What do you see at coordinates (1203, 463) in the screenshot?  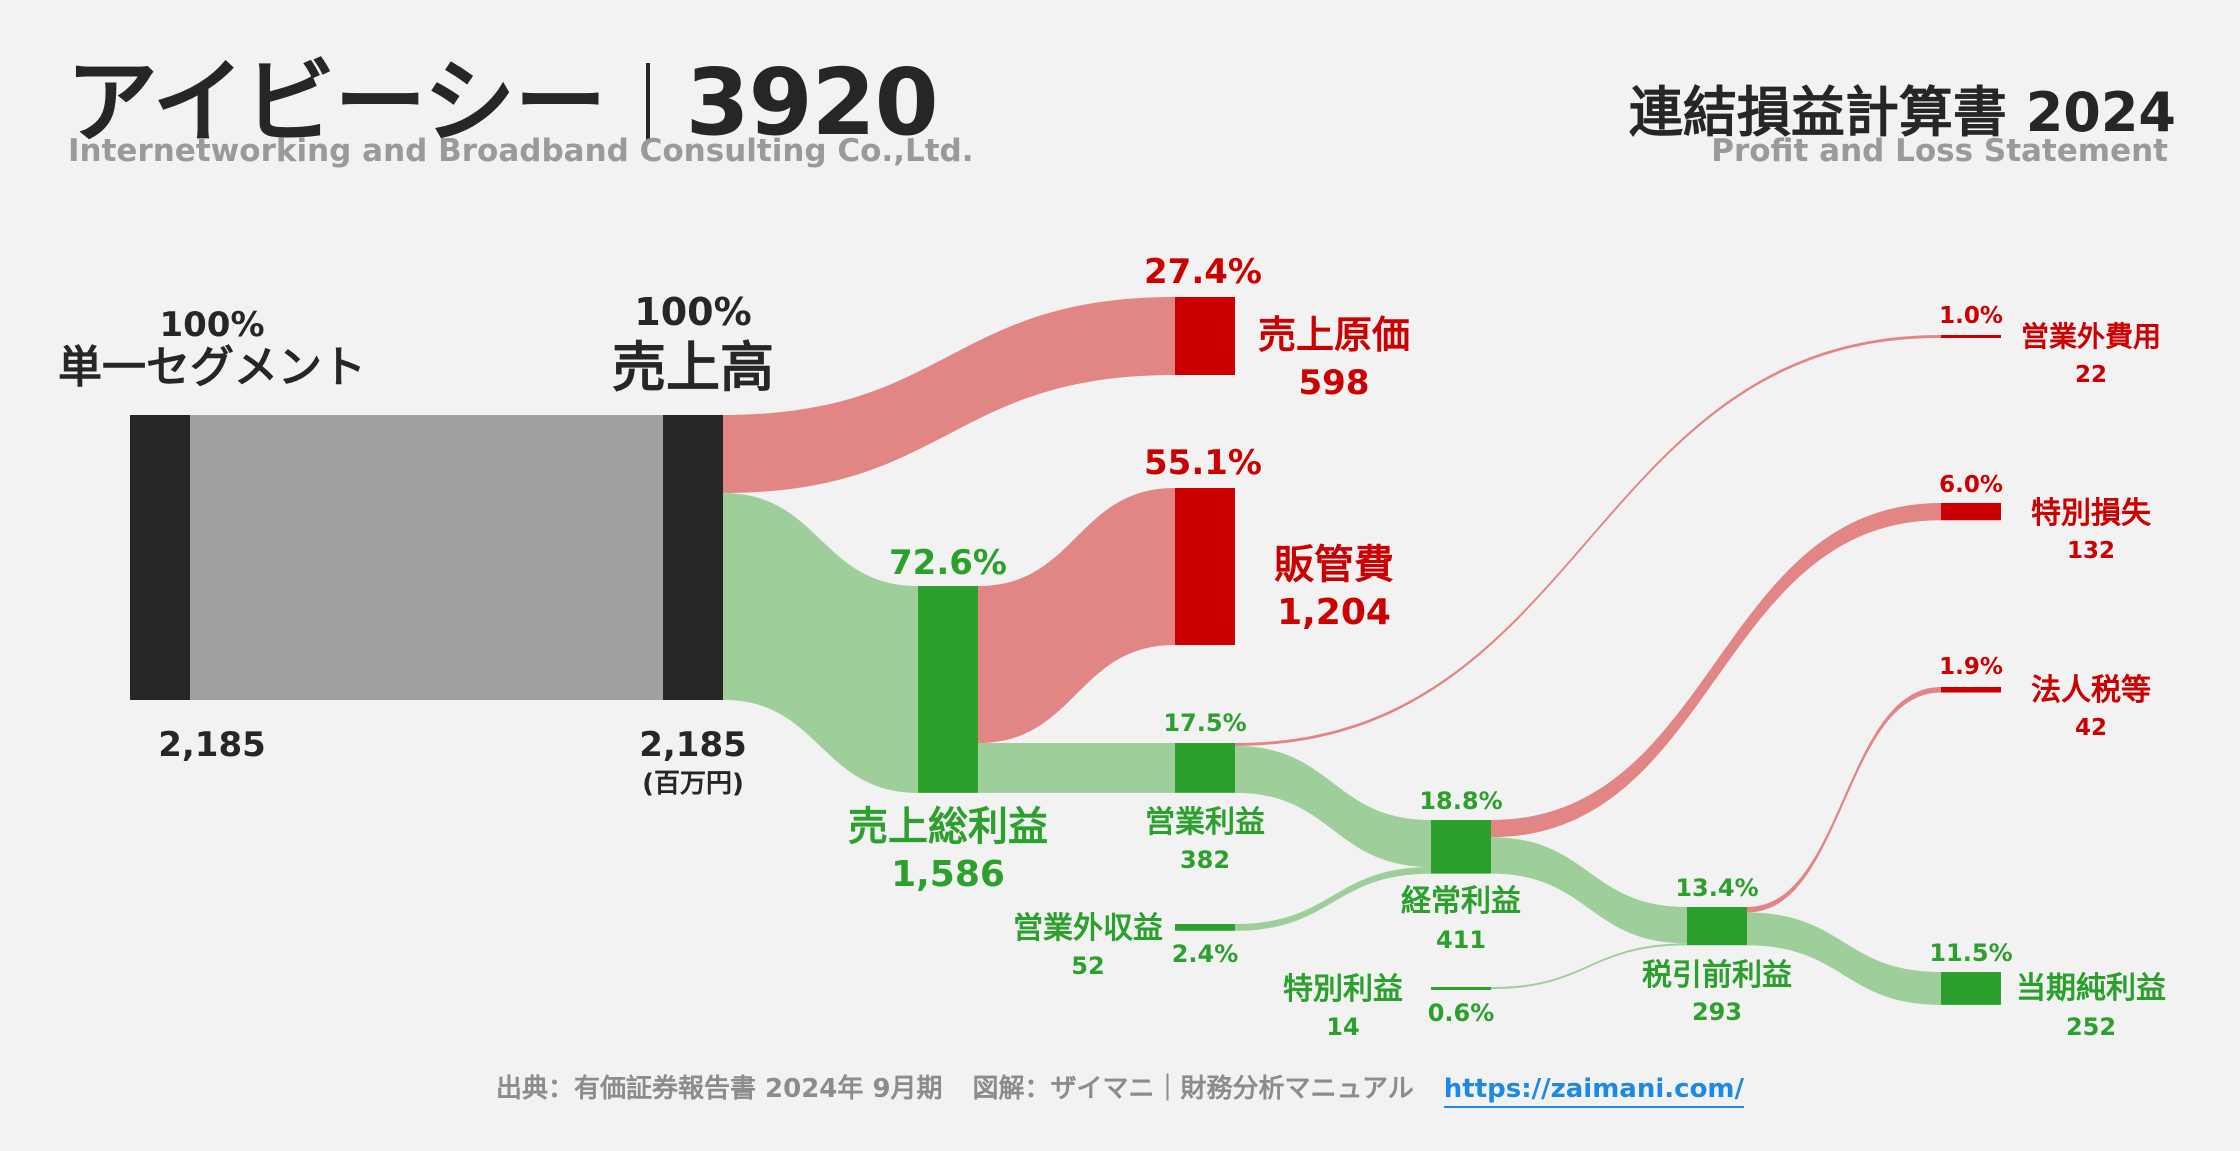 I see `pct-label-sga: 55.1%` at bounding box center [1203, 463].